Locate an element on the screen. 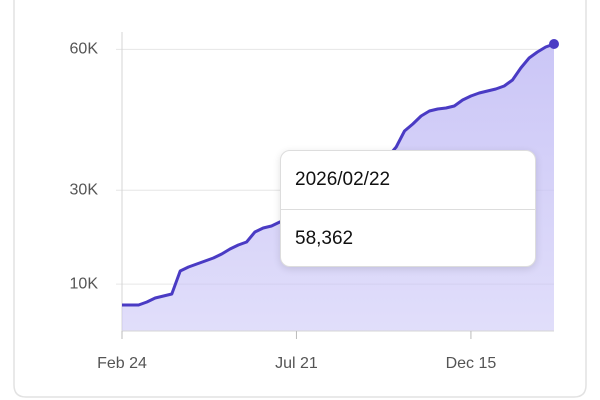  x-tick-label: Feb 24 is located at coordinates (122, 363).